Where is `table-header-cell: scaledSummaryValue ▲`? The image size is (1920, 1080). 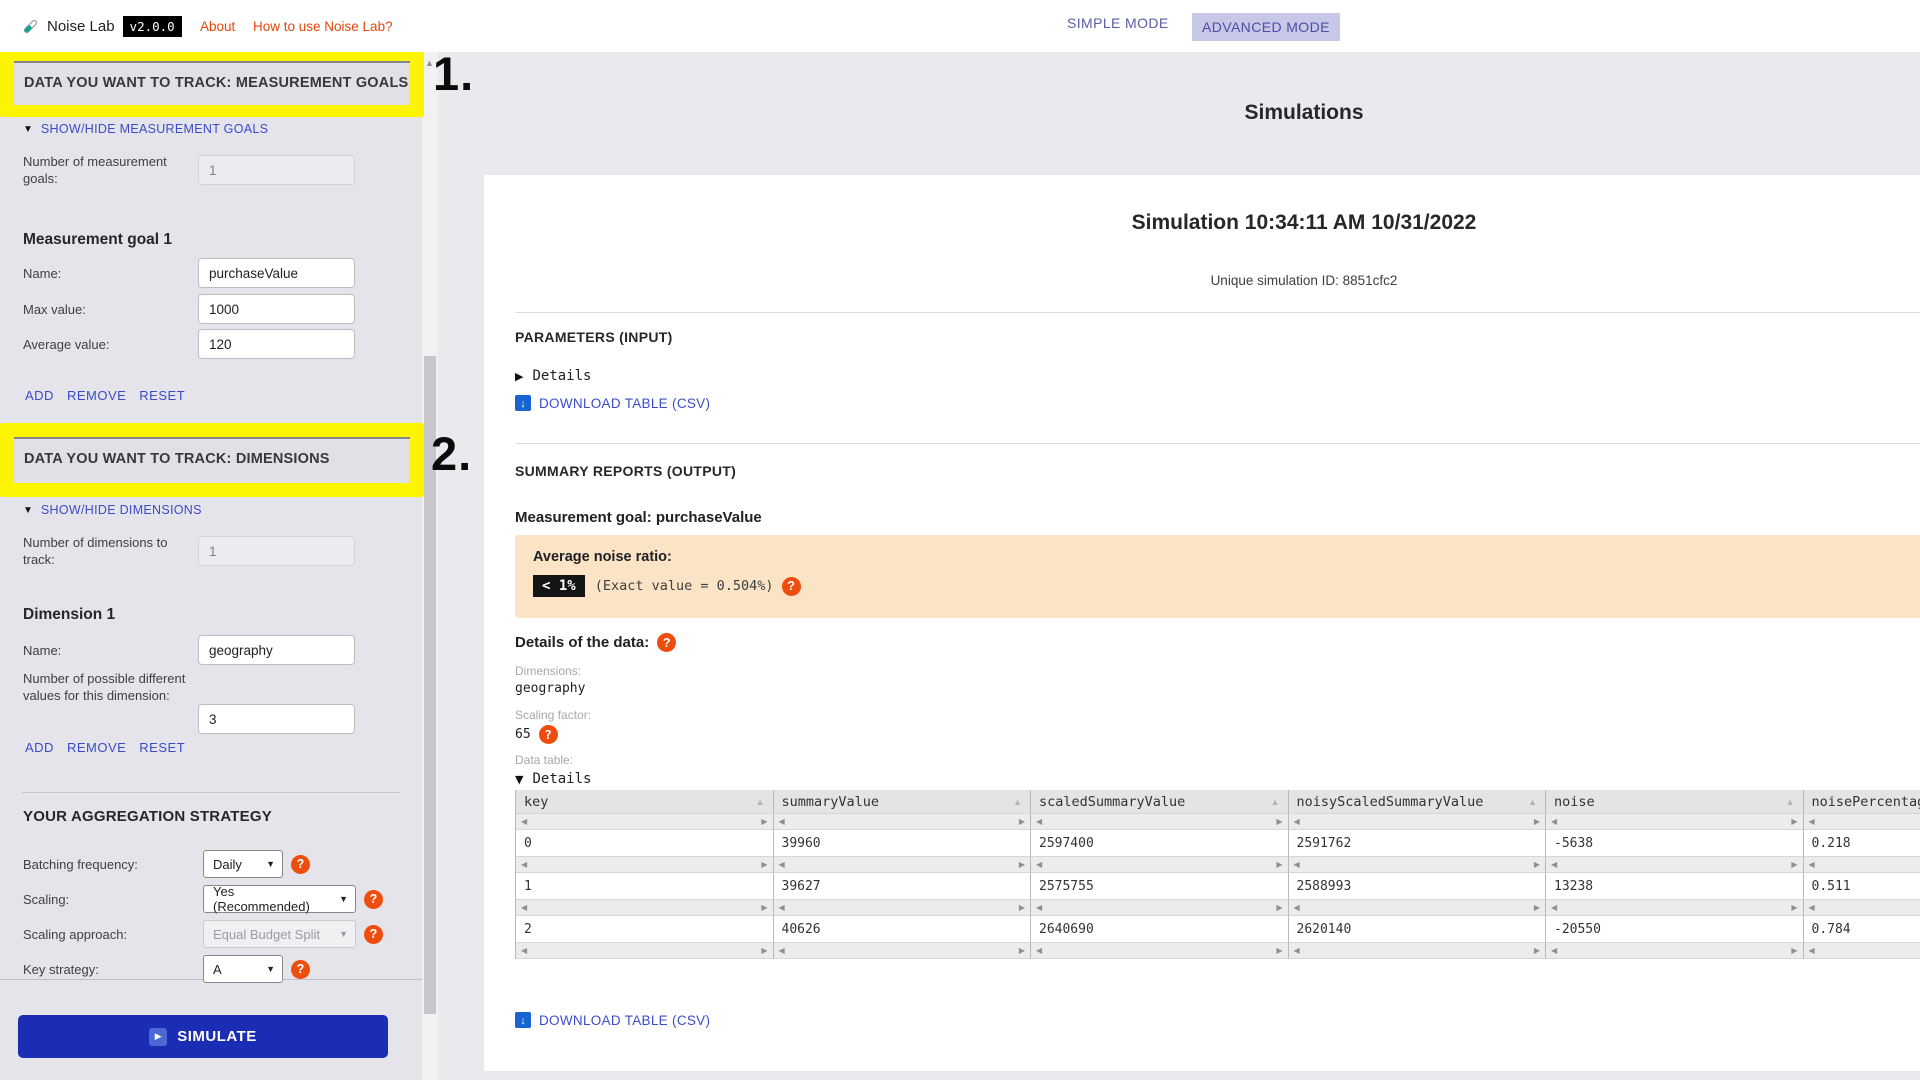
table-header-cell: scaledSummaryValue ▲ is located at coordinates (1160, 801).